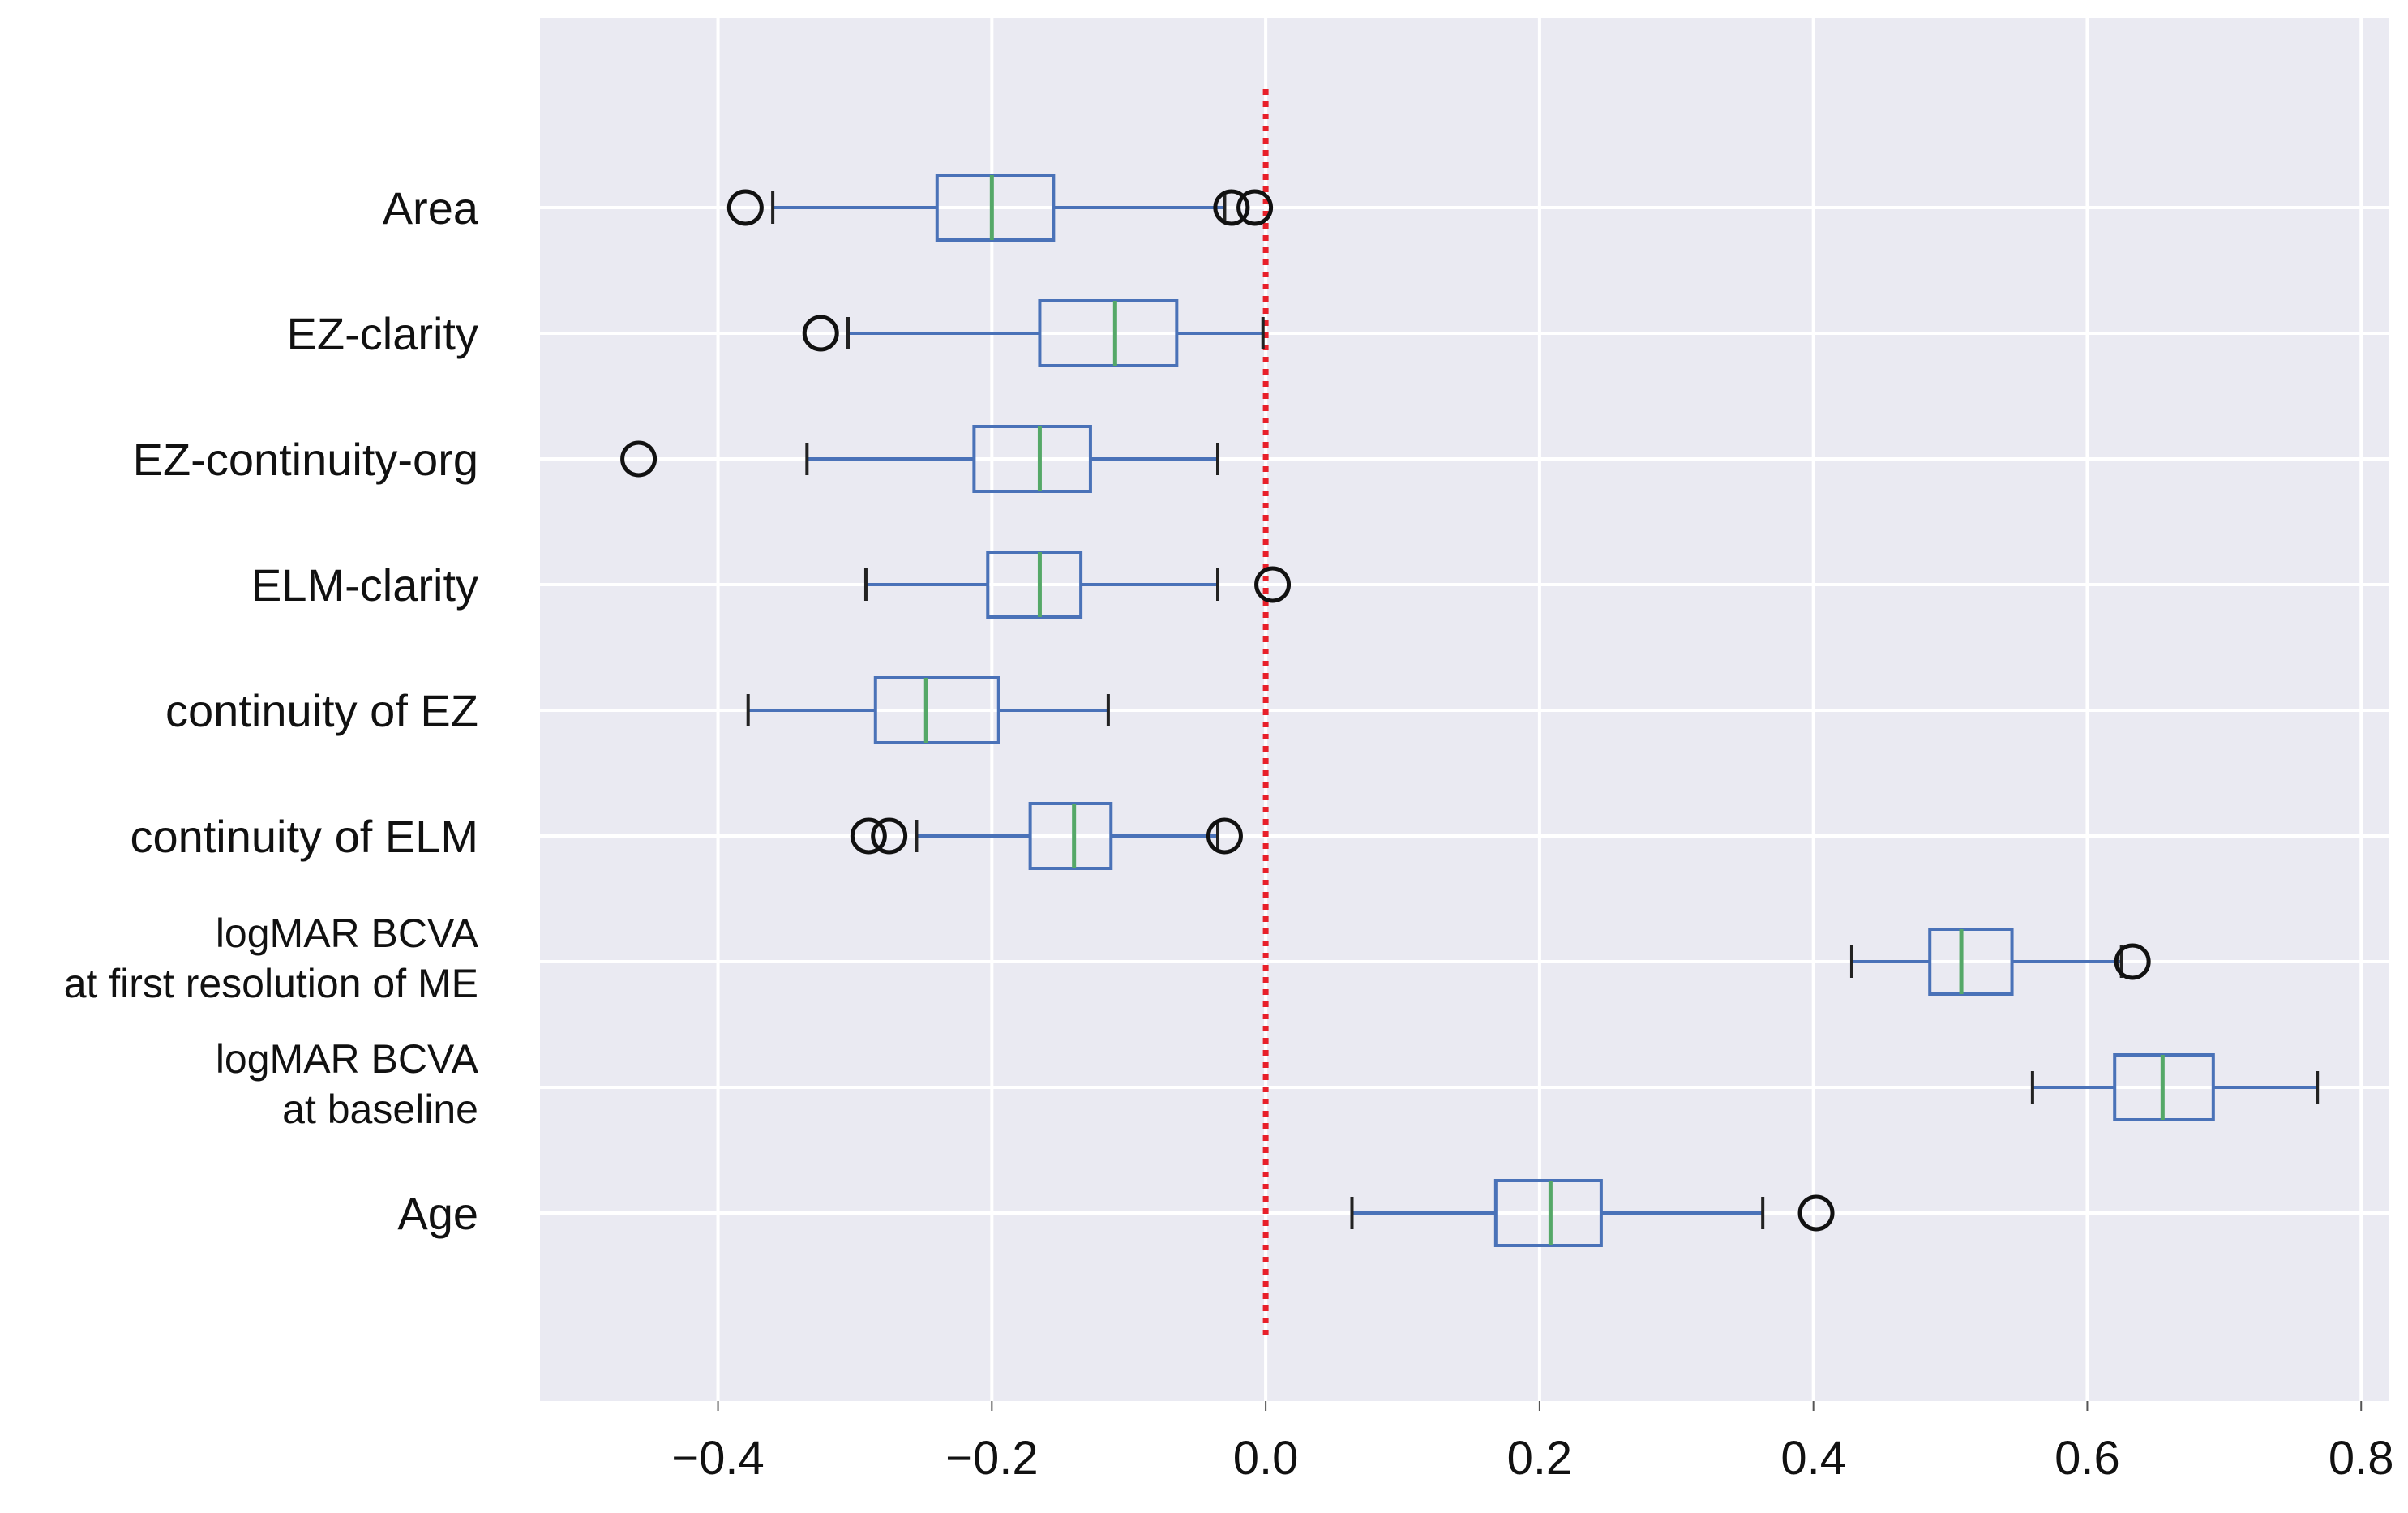 Image resolution: width=2408 pixels, height=1513 pixels. Describe the element at coordinates (437, 1214) in the screenshot. I see `category-label: Age` at that location.